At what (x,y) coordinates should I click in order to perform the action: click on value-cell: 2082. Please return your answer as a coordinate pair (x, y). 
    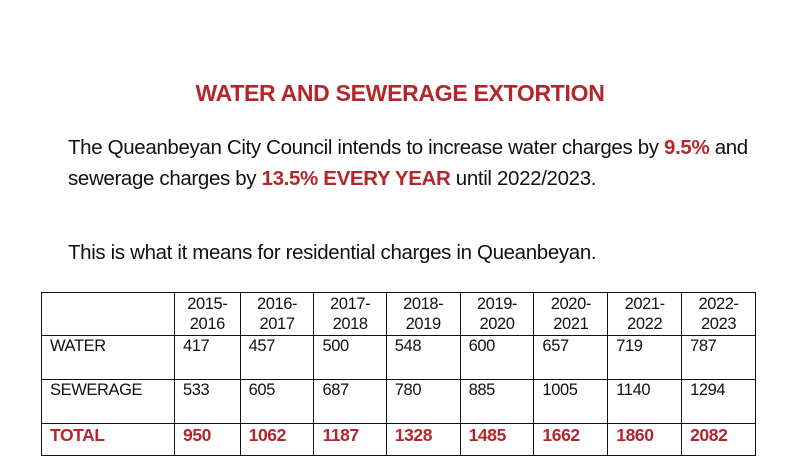
    Looking at the image, I should click on (718, 439).